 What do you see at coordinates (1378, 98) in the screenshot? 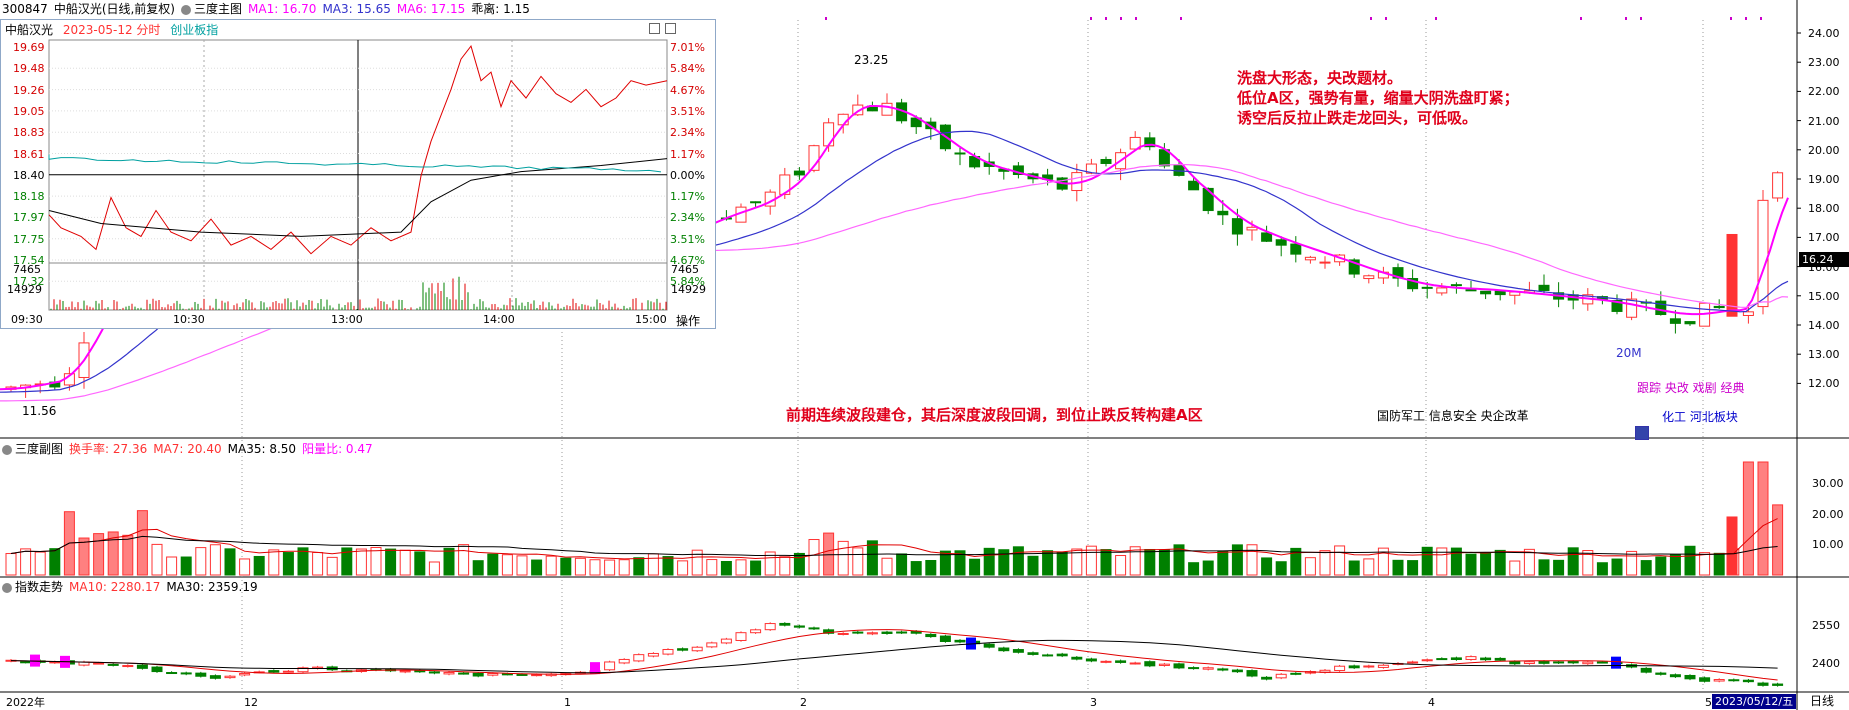
I see `annotation-line-2: 低位A区，强势有量，缩量大阴洗盘盯紧；` at bounding box center [1378, 98].